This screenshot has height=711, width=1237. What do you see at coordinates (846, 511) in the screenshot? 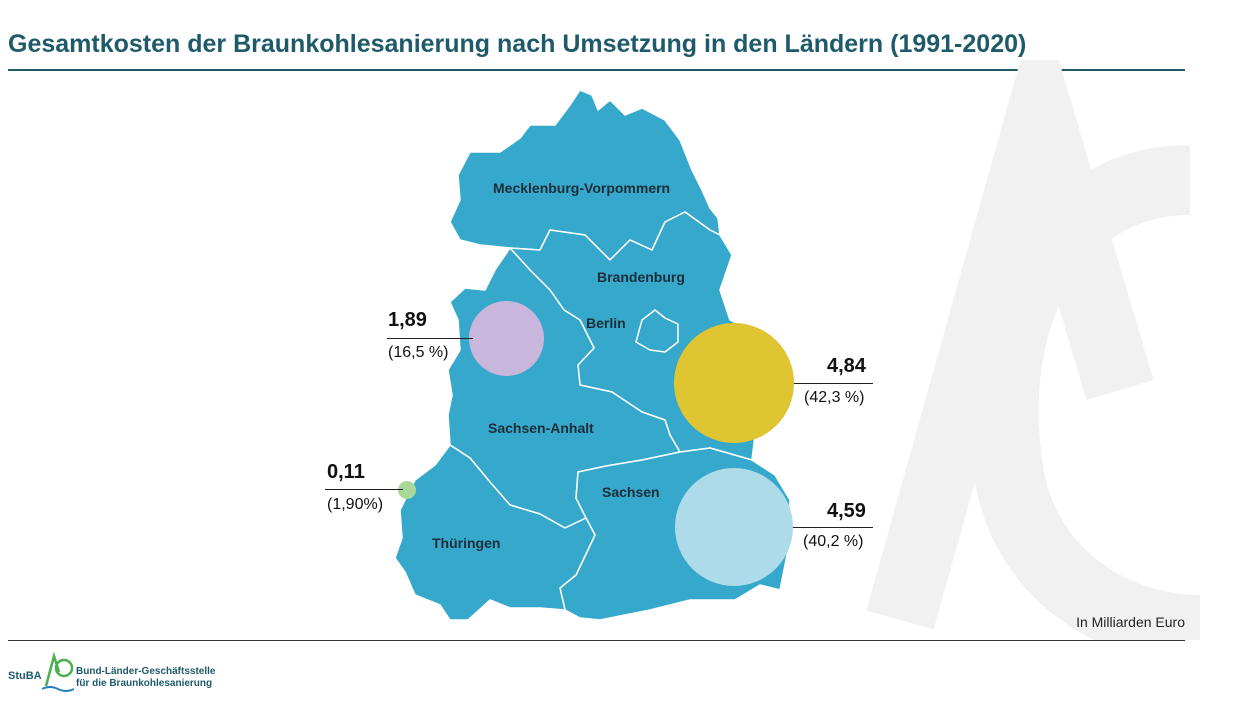
I see `value-sachsen: 4,59` at bounding box center [846, 511].